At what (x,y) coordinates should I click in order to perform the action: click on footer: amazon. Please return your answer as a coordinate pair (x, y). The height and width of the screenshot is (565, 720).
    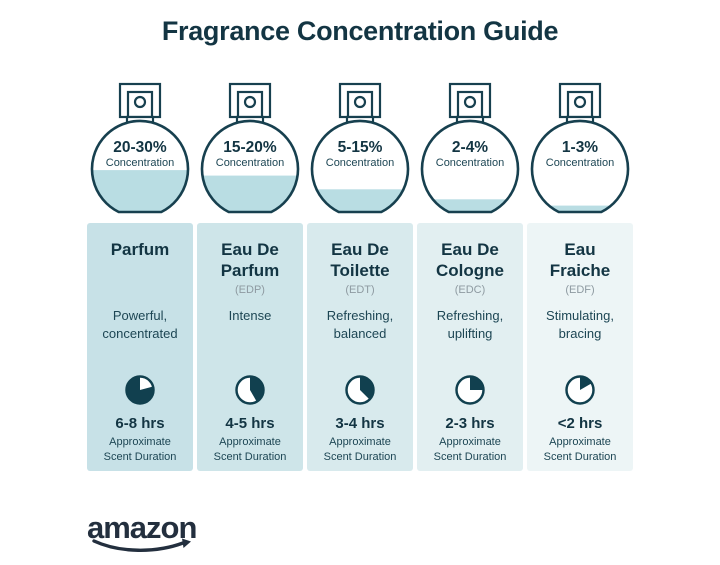
    Looking at the image, I should click on (147, 534).